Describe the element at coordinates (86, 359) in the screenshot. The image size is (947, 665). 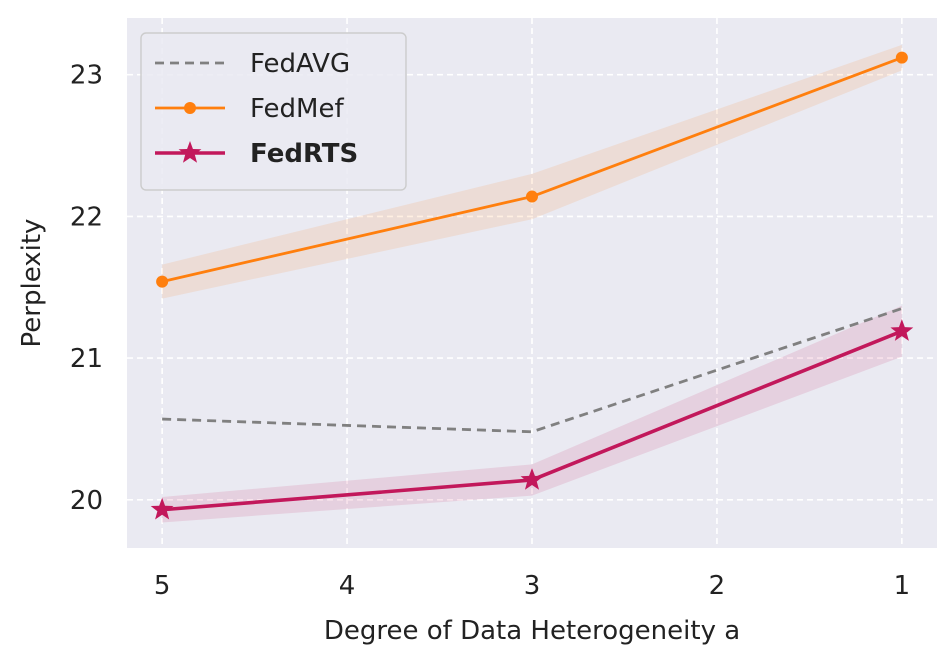
I see `y-tick-label: 21` at that location.